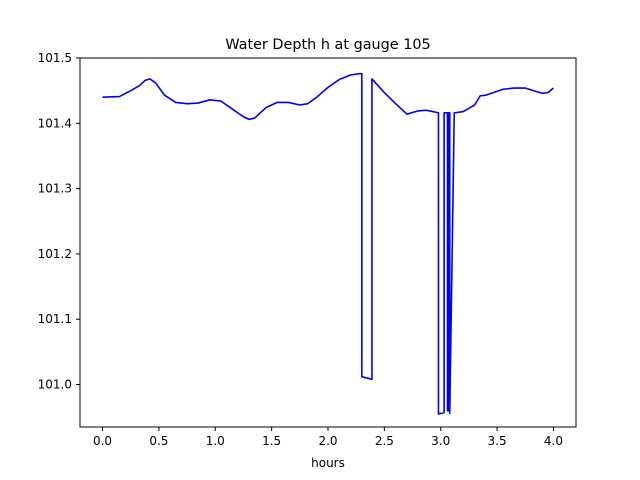 Image resolution: width=640 pixels, height=480 pixels. I want to click on x-tick-label: 0.5, so click(158, 441).